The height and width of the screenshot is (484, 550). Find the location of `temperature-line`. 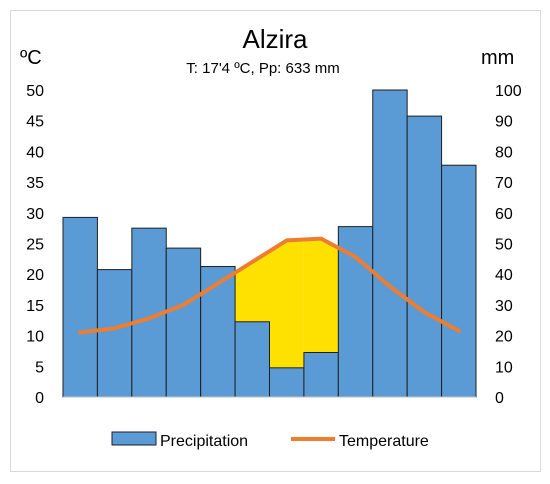

temperature-line is located at coordinates (269, 285).